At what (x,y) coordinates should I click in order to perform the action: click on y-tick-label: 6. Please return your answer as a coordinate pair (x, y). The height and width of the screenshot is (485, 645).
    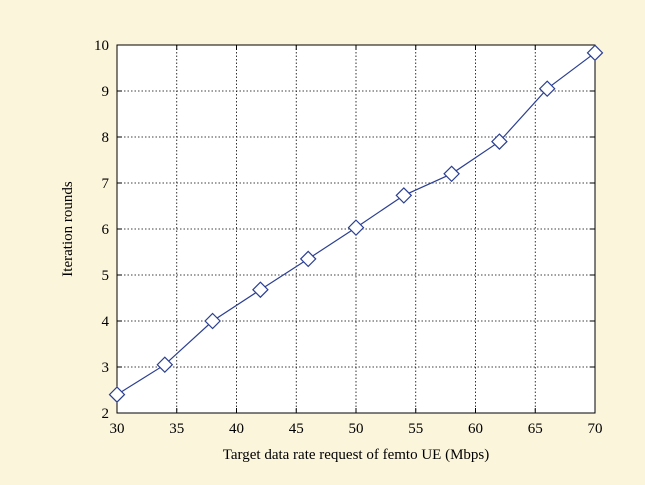
    Looking at the image, I should click on (106, 230).